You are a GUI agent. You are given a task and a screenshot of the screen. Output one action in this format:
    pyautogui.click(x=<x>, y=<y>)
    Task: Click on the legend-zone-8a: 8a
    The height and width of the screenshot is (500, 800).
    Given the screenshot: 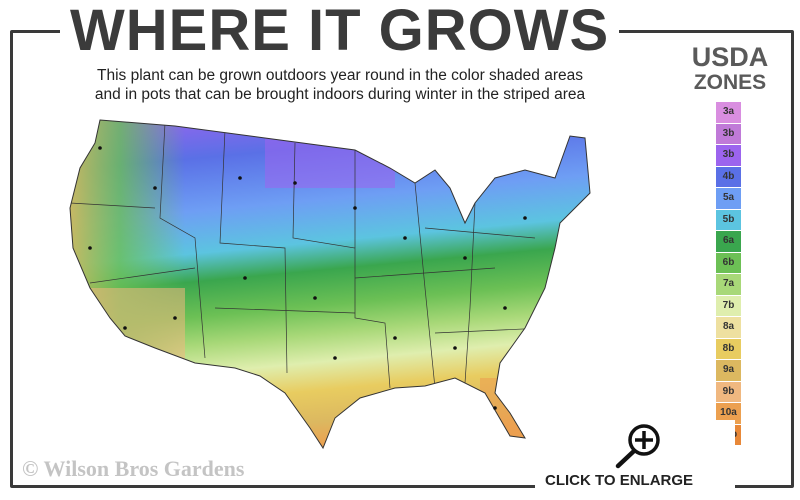 What is the action you would take?
    pyautogui.click(x=728, y=327)
    